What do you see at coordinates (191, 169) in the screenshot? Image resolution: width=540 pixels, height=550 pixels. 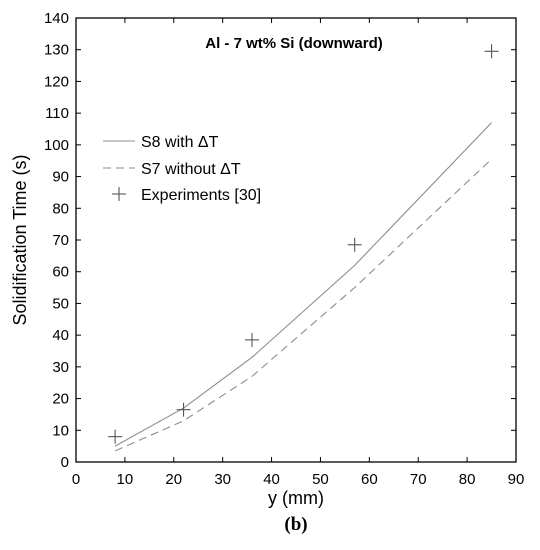 I see `legend-label: S7 without ΔT` at bounding box center [191, 169].